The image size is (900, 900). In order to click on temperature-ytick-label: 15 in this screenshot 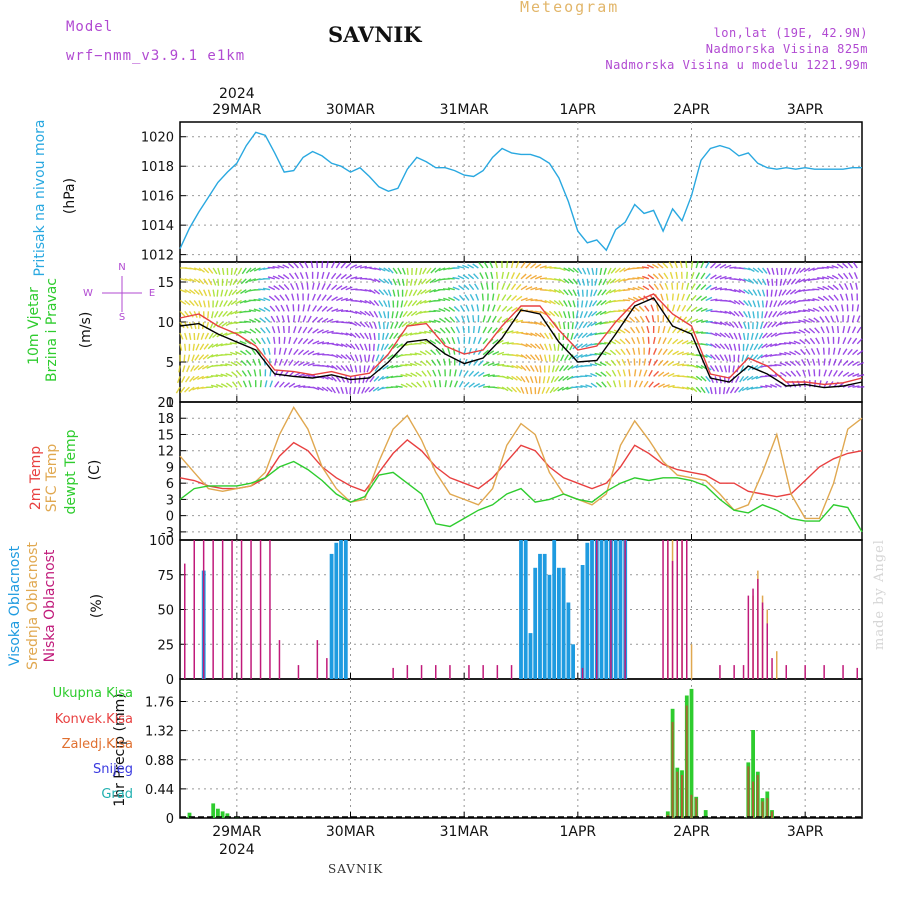, I will do `click(165, 435)`.